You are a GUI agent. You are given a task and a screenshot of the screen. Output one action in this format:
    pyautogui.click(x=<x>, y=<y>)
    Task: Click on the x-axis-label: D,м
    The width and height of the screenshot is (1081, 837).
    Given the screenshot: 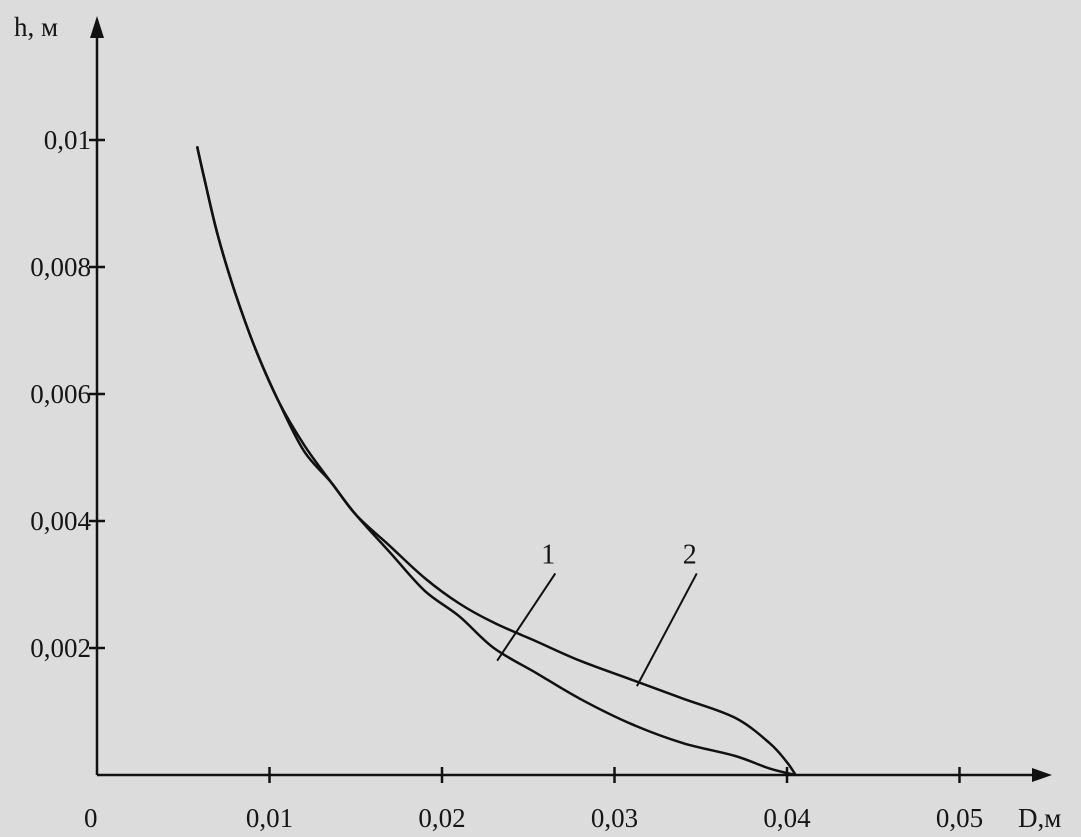 What is the action you would take?
    pyautogui.click(x=1039, y=818)
    